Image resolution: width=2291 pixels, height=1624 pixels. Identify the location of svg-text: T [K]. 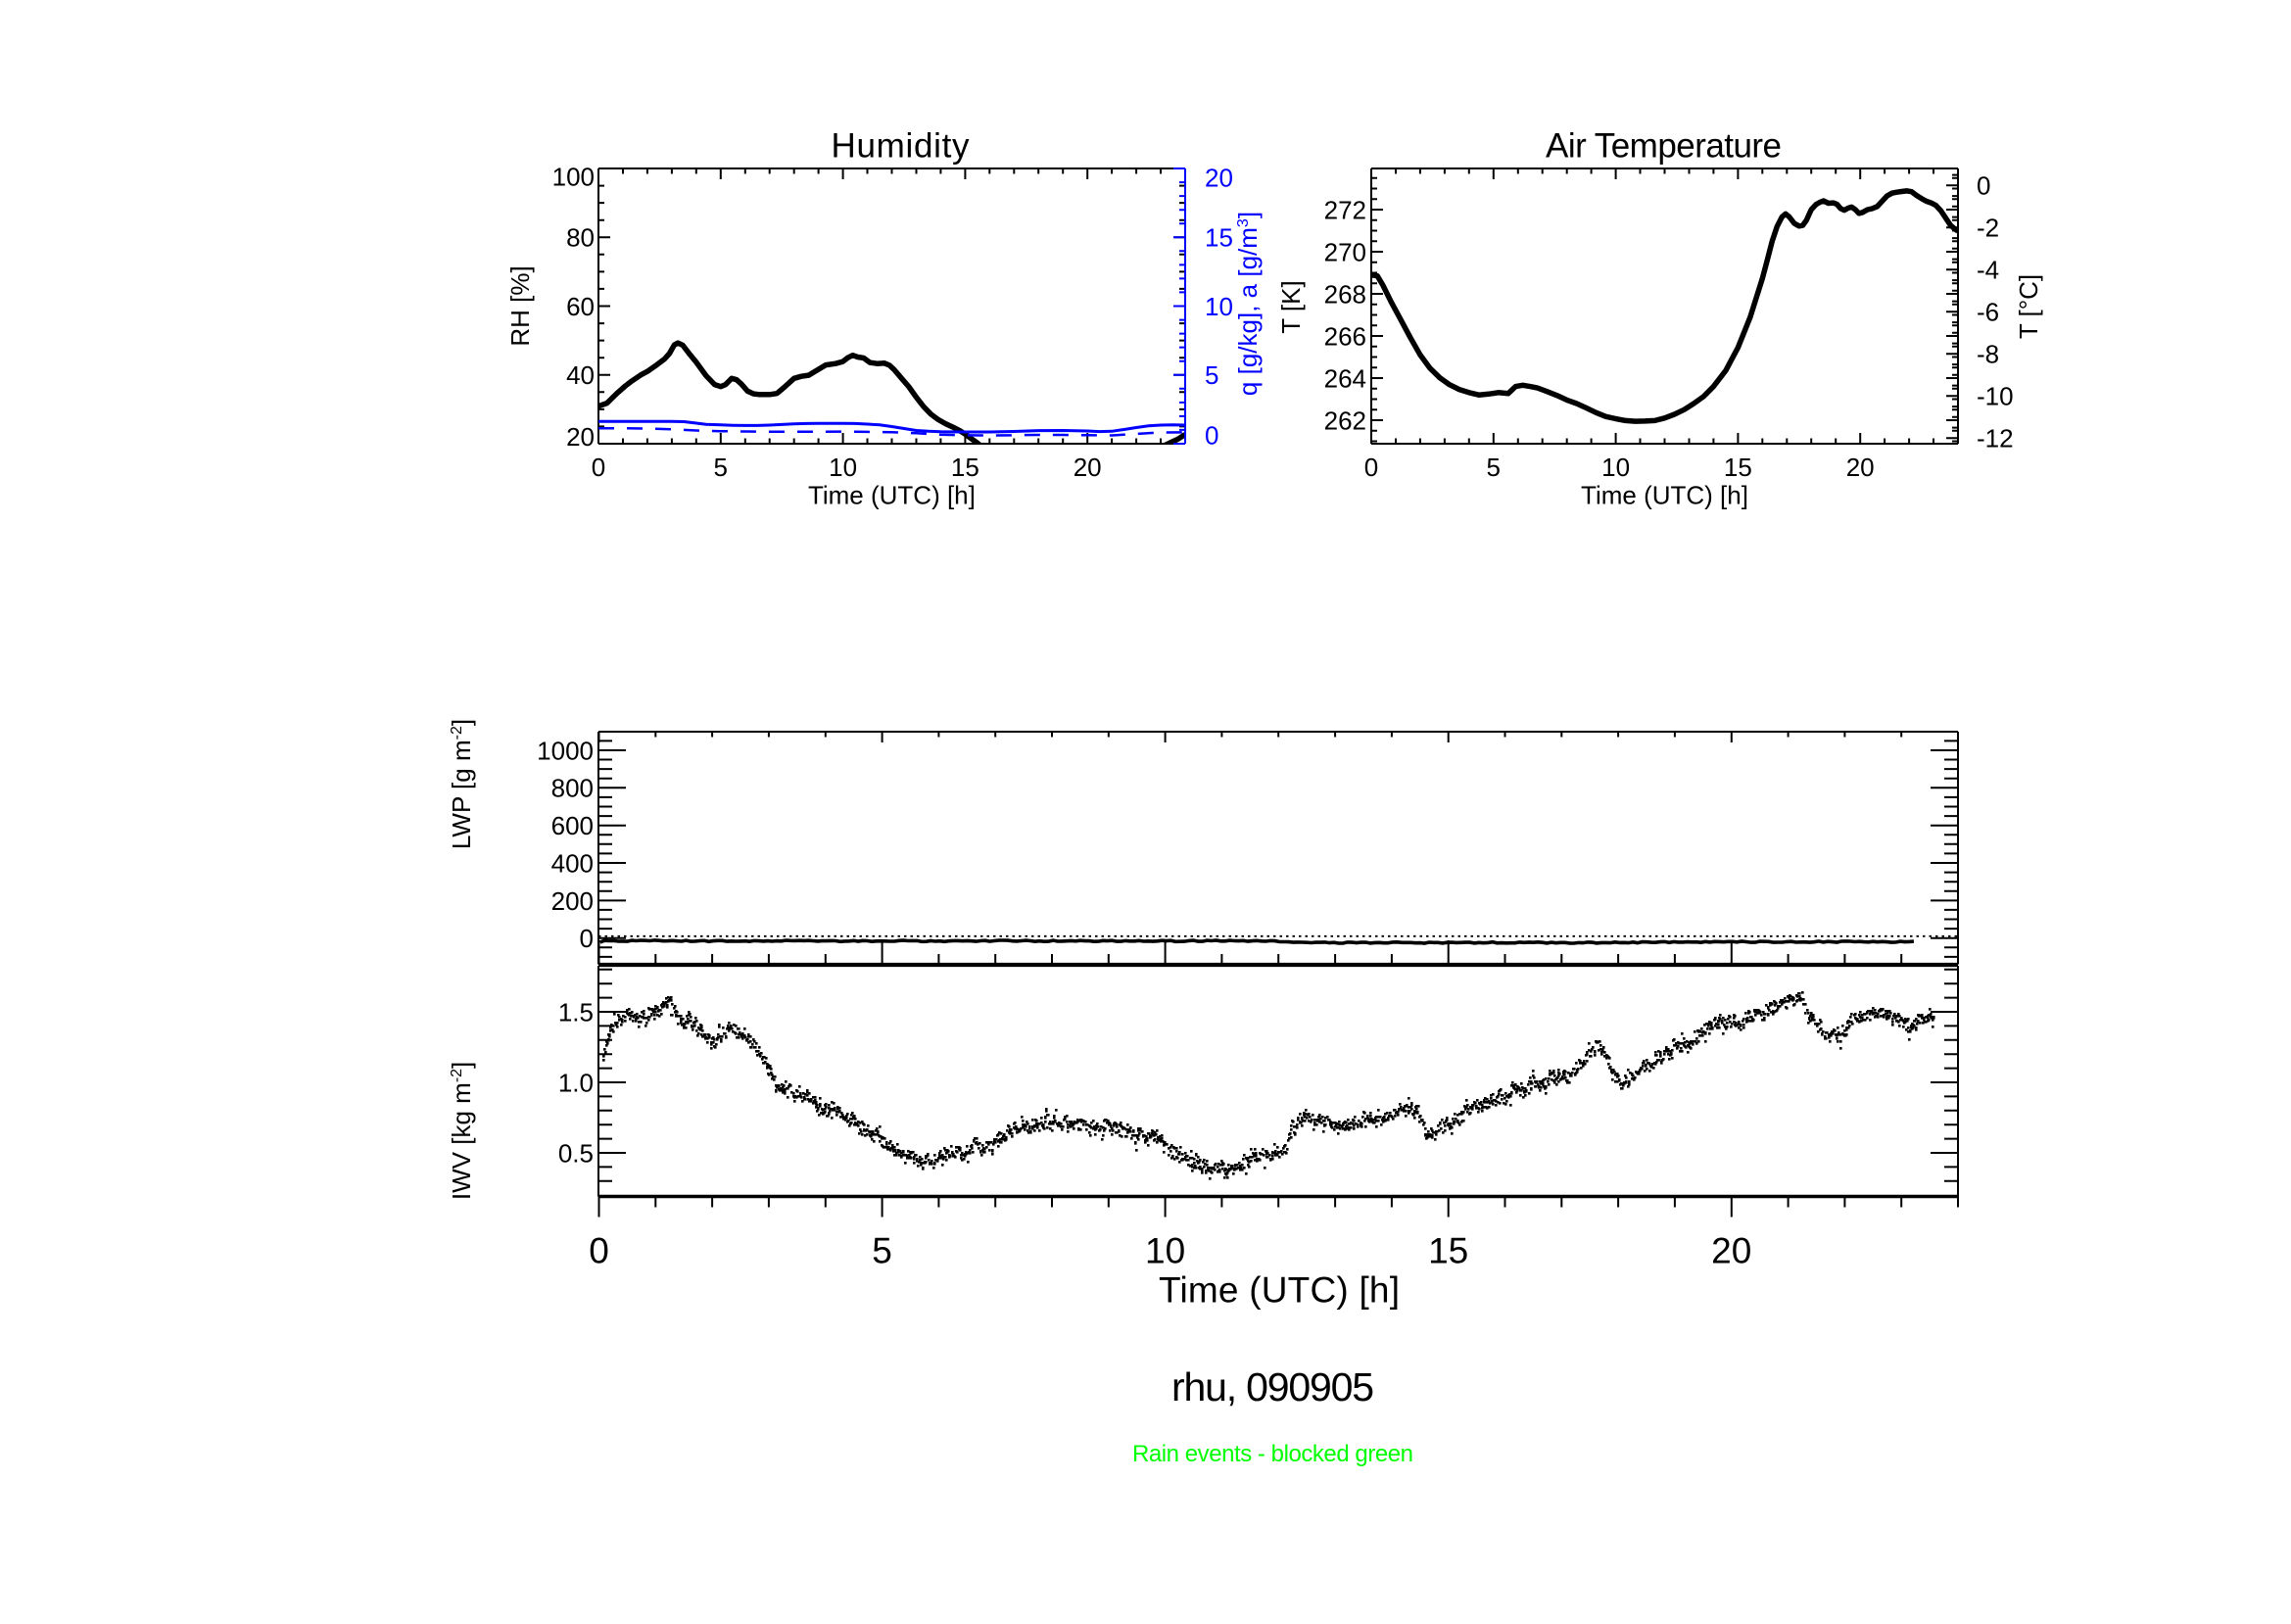
(1291, 307).